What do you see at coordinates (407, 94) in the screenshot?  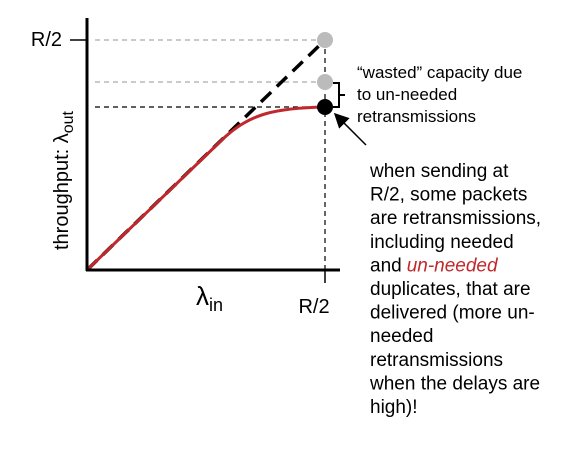 I see `wasted-line: to un-needed` at bounding box center [407, 94].